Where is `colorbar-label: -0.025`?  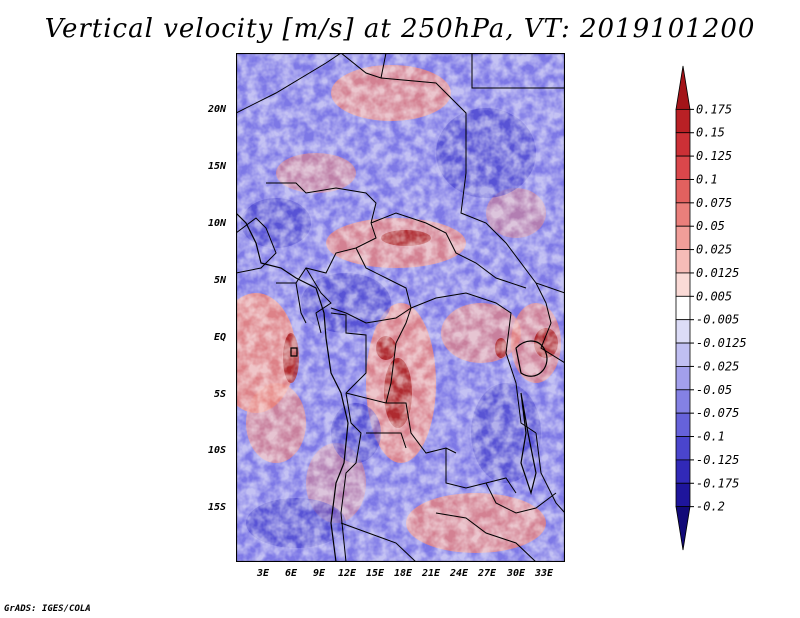 colorbar-label: -0.025 is located at coordinates (717, 366).